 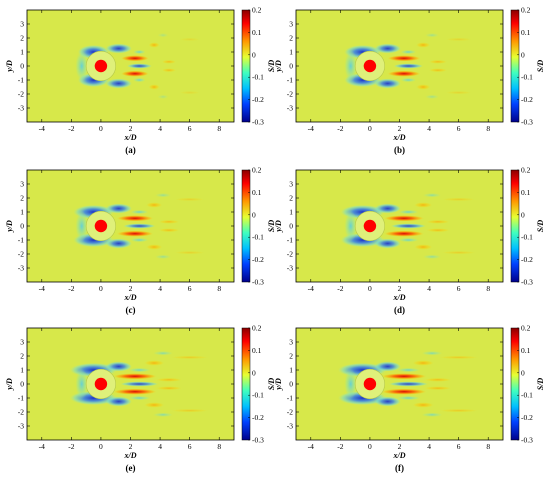 What do you see at coordinates (459, 446) in the screenshot?
I see `x-tick-label: 6` at bounding box center [459, 446].